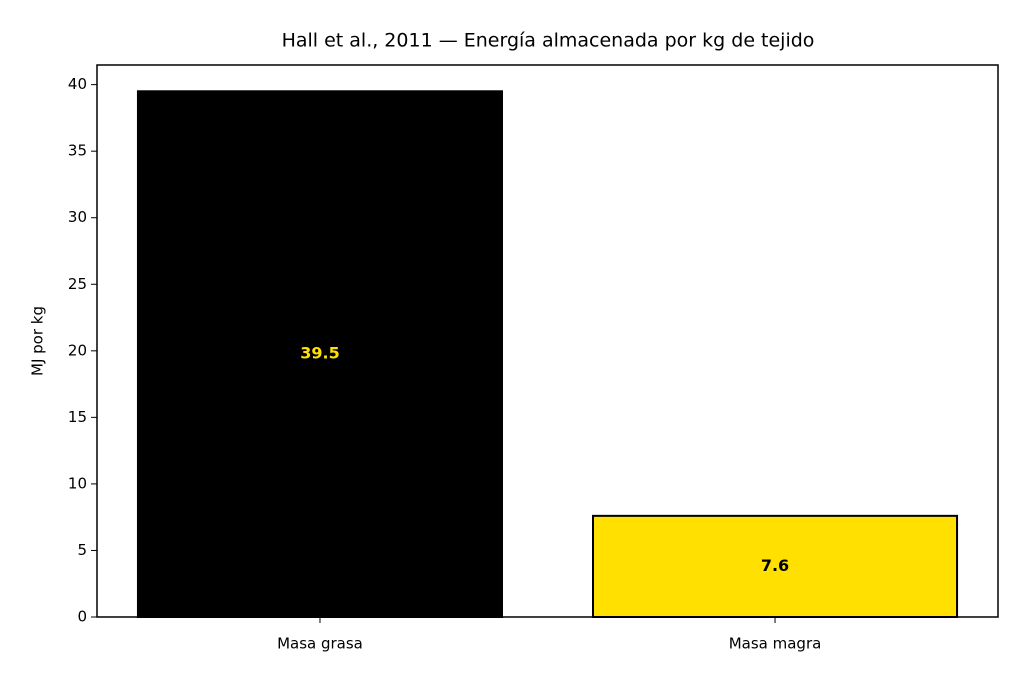 The height and width of the screenshot is (683, 1024). What do you see at coordinates (775, 644) in the screenshot?
I see `x-tick-label: Masa magra` at bounding box center [775, 644].